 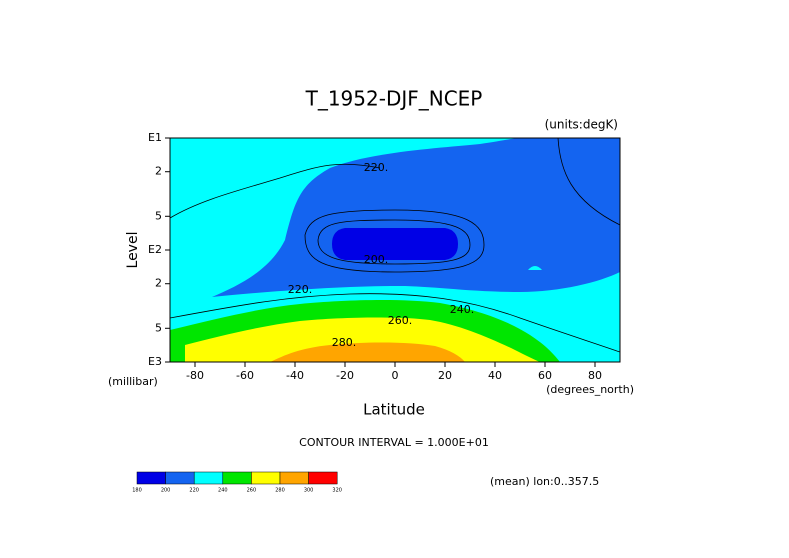 What do you see at coordinates (194, 491) in the screenshot?
I see `colorbar-label: 220` at bounding box center [194, 491].